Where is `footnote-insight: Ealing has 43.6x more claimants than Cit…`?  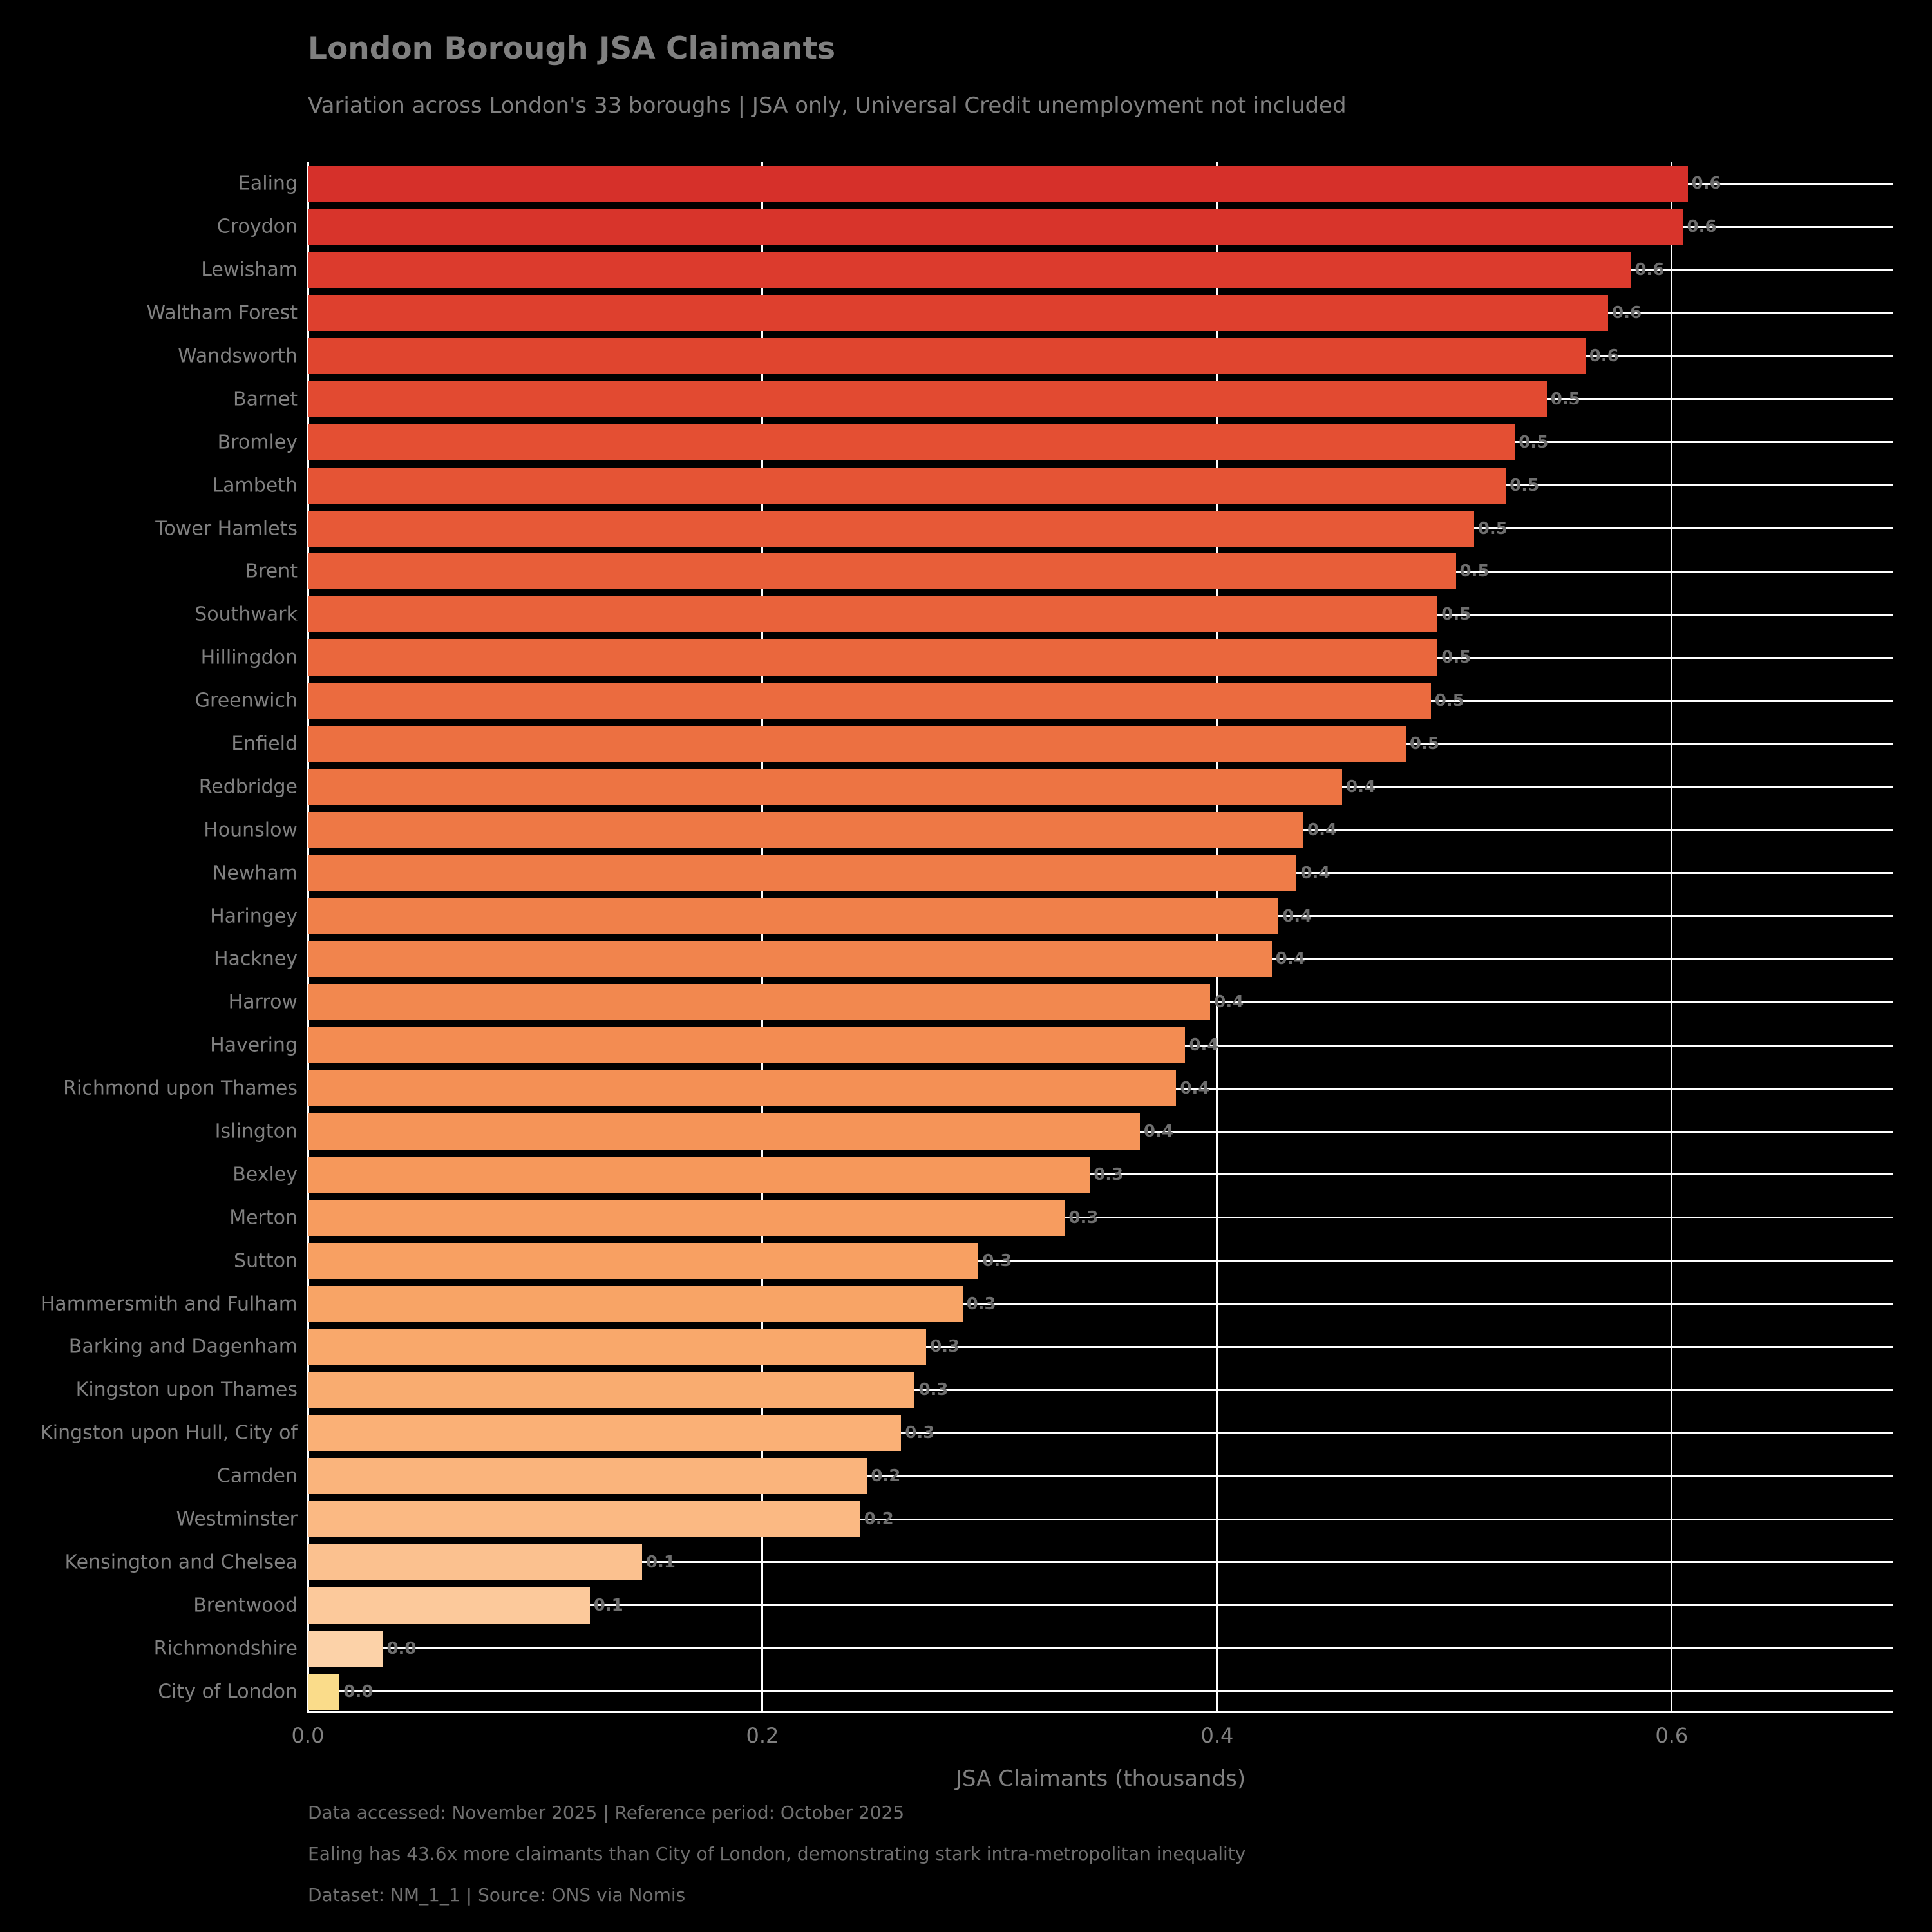 footnote-insight: Ealing has 43.6x more claimants than Cit… is located at coordinates (777, 1853).